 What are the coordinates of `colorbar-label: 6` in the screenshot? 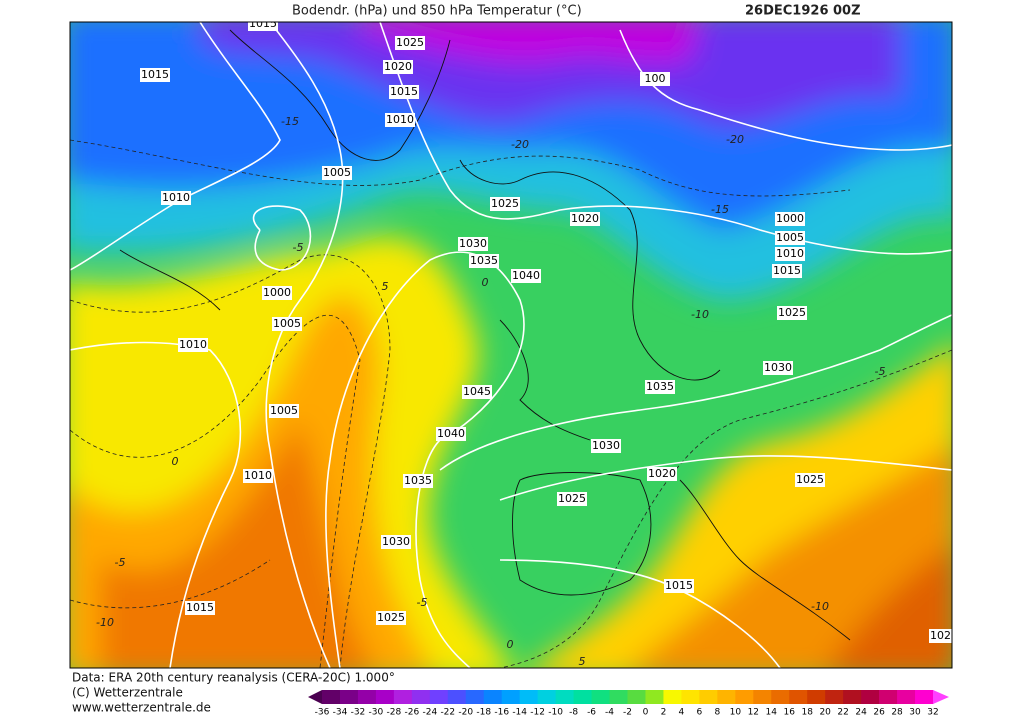 It's located at (700, 713).